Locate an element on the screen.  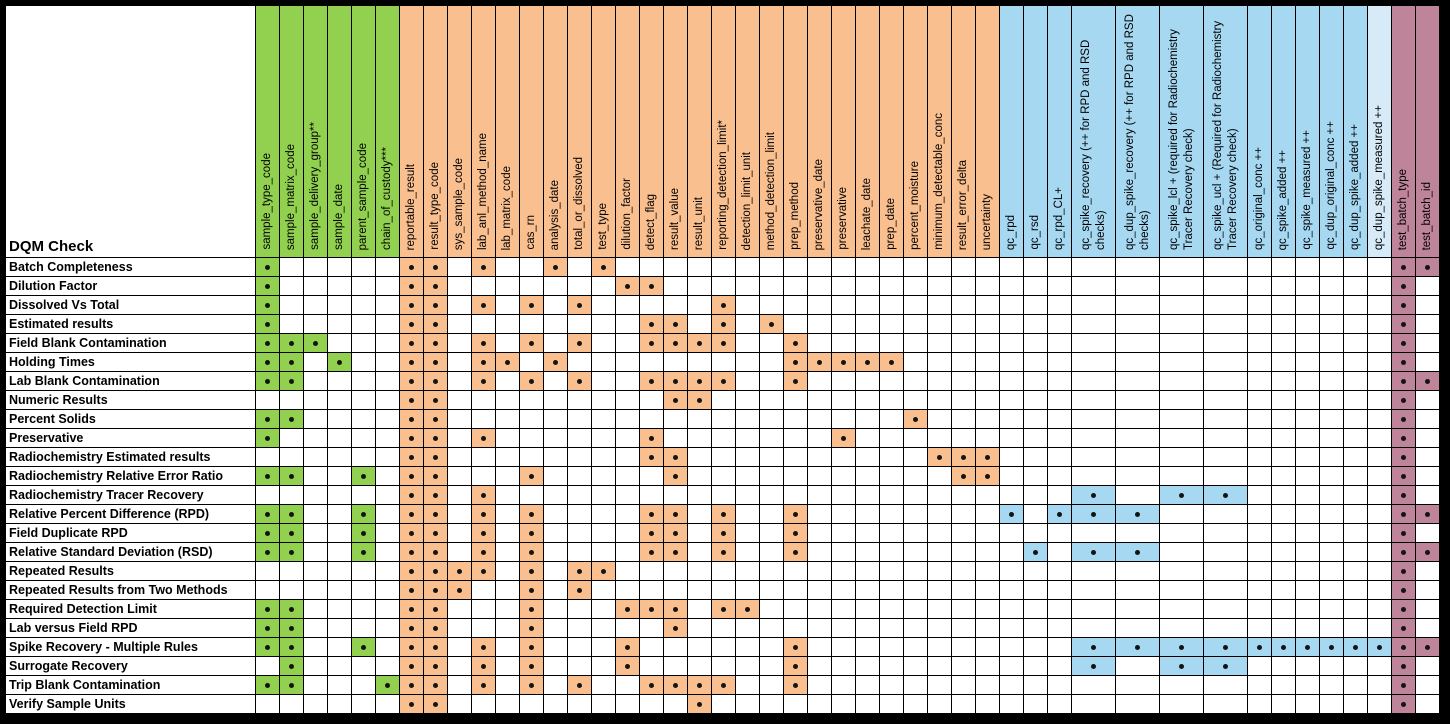
row-label: Numeric Results is located at coordinates (130, 400).